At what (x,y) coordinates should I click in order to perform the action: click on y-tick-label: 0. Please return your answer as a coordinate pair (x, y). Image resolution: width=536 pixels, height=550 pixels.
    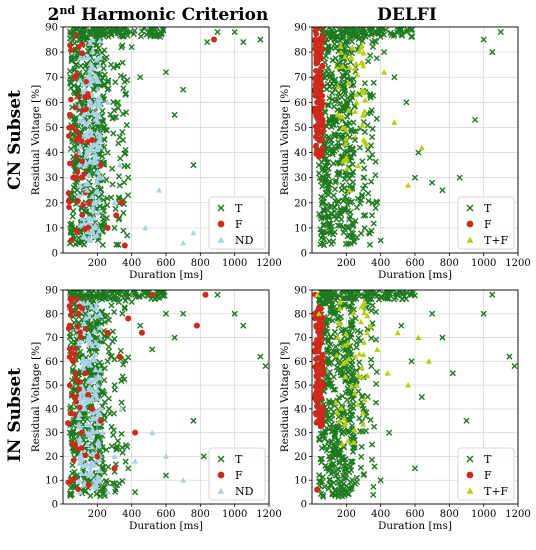
    Looking at the image, I should click on (55, 505).